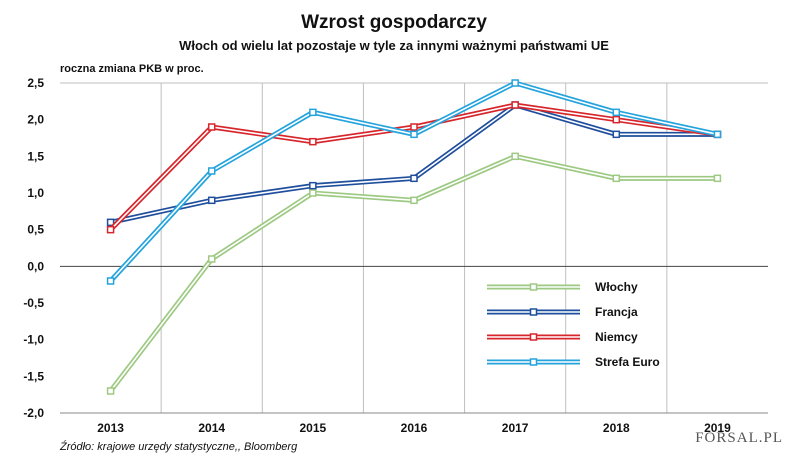  Describe the element at coordinates (562, 287) in the screenshot. I see `legend-item: Włochy` at that location.